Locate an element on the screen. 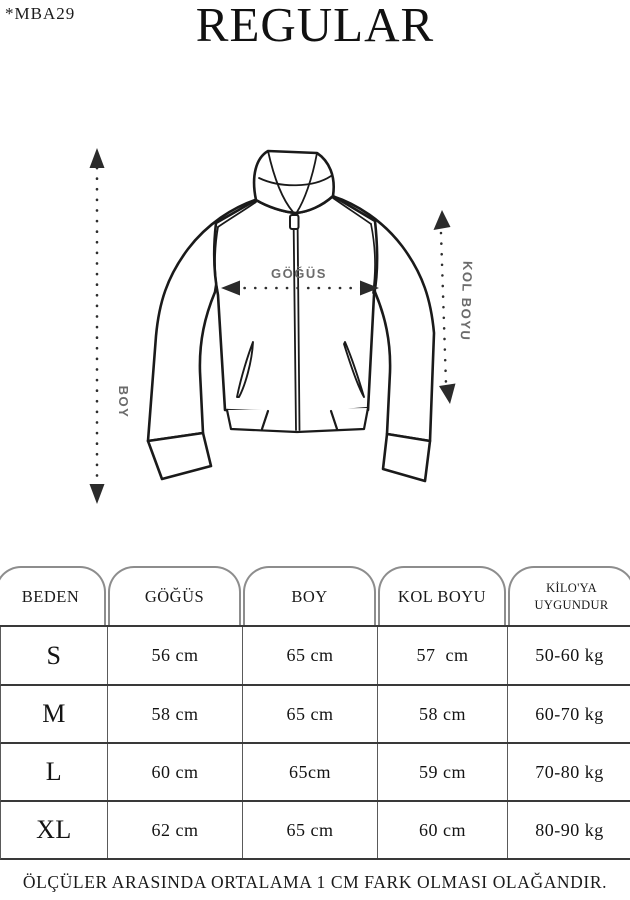 The height and width of the screenshot is (900, 630). chest-cell: 62 cm is located at coordinates (175, 830).